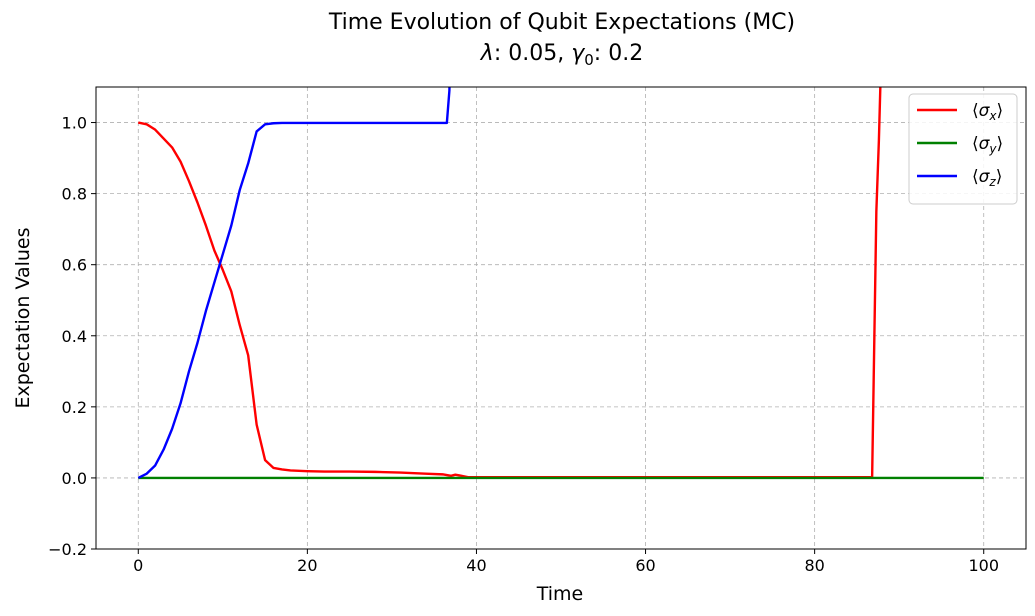  I want to click on y-tick-label: 0.8, so click(74, 194).